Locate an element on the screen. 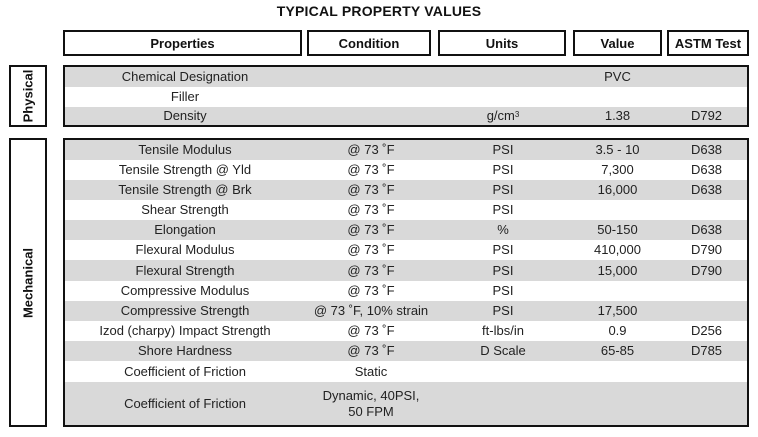  mechanical-section-label-box: Mechanical is located at coordinates (28, 282).